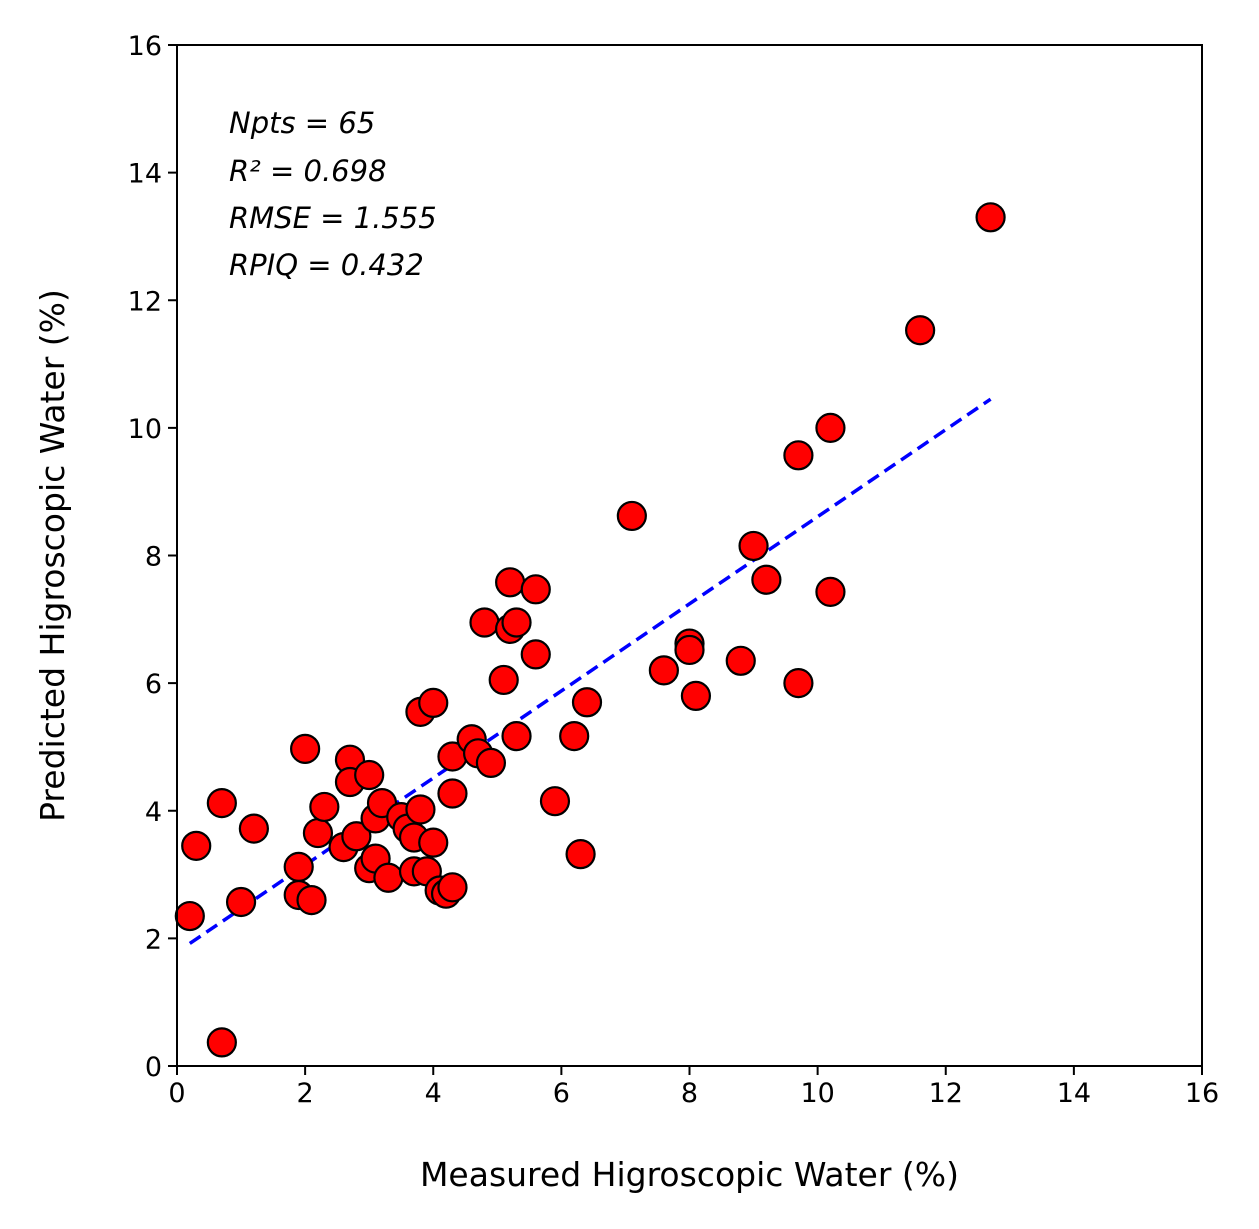 This screenshot has width=1259, height=1229. What do you see at coordinates (145, 46) in the screenshot?
I see `y-tick-label: 16` at bounding box center [145, 46].